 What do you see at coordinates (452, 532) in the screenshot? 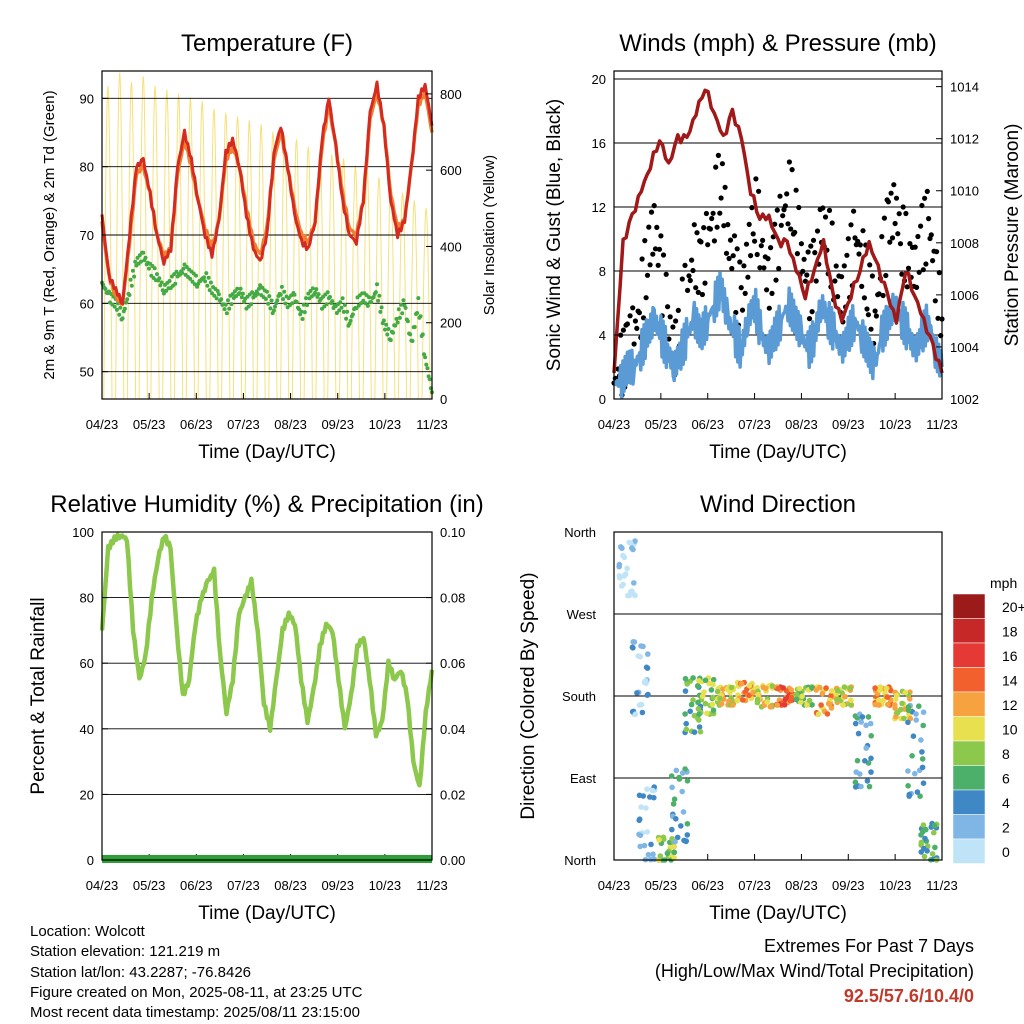
I see `y-right-tick-label: 0.10` at bounding box center [452, 532].